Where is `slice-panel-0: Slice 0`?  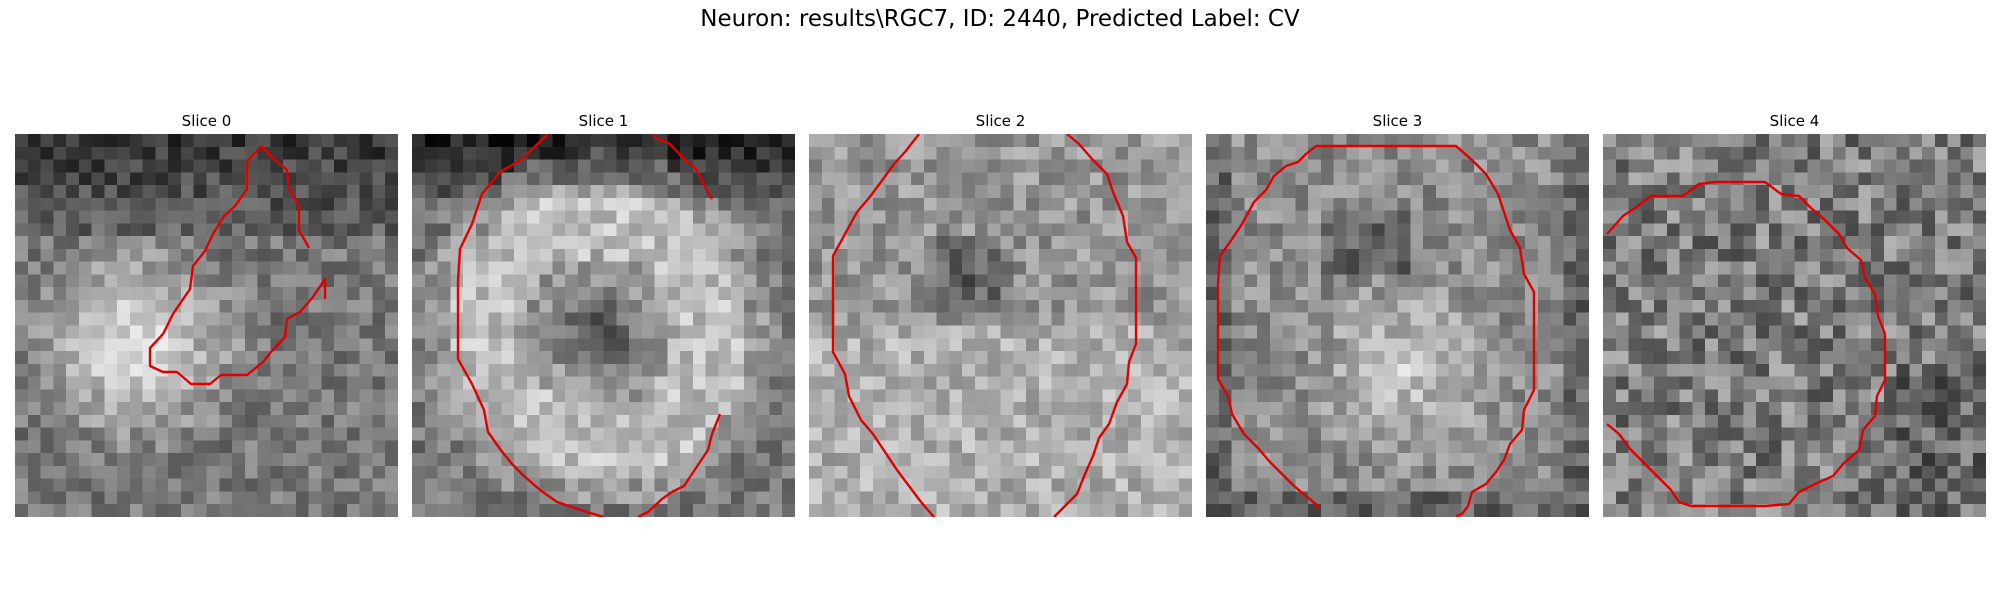
slice-panel-0: Slice 0 is located at coordinates (206, 314).